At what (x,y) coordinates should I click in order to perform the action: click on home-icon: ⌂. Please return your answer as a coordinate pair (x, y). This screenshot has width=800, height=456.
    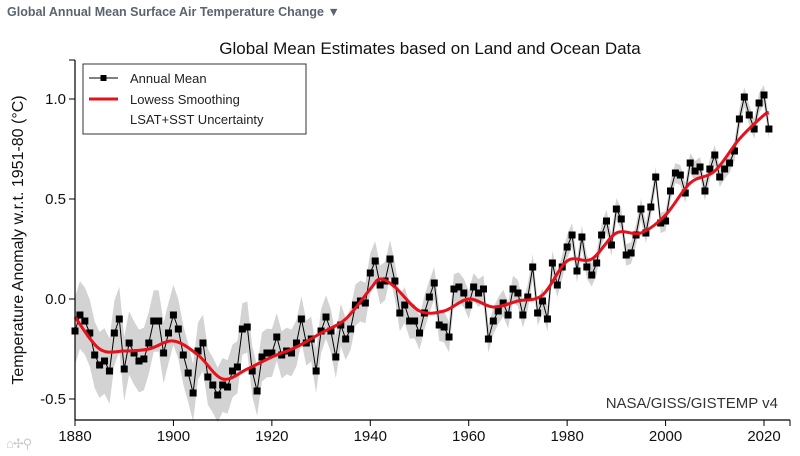
    Looking at the image, I should click on (10, 443).